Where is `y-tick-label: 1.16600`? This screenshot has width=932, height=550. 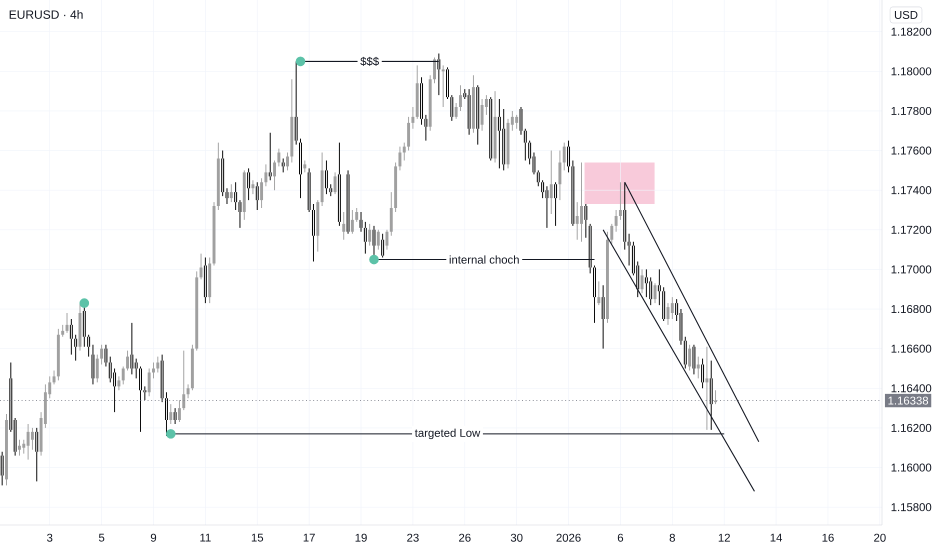 y-tick-label: 1.16600 is located at coordinates (912, 348).